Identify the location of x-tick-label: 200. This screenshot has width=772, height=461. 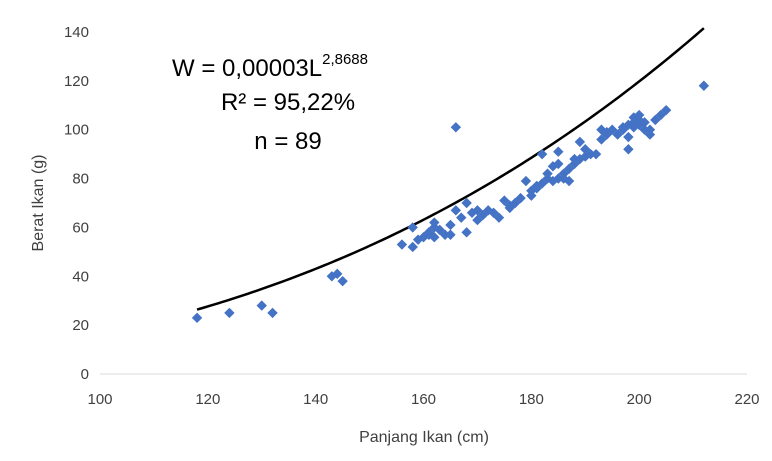
(639, 399).